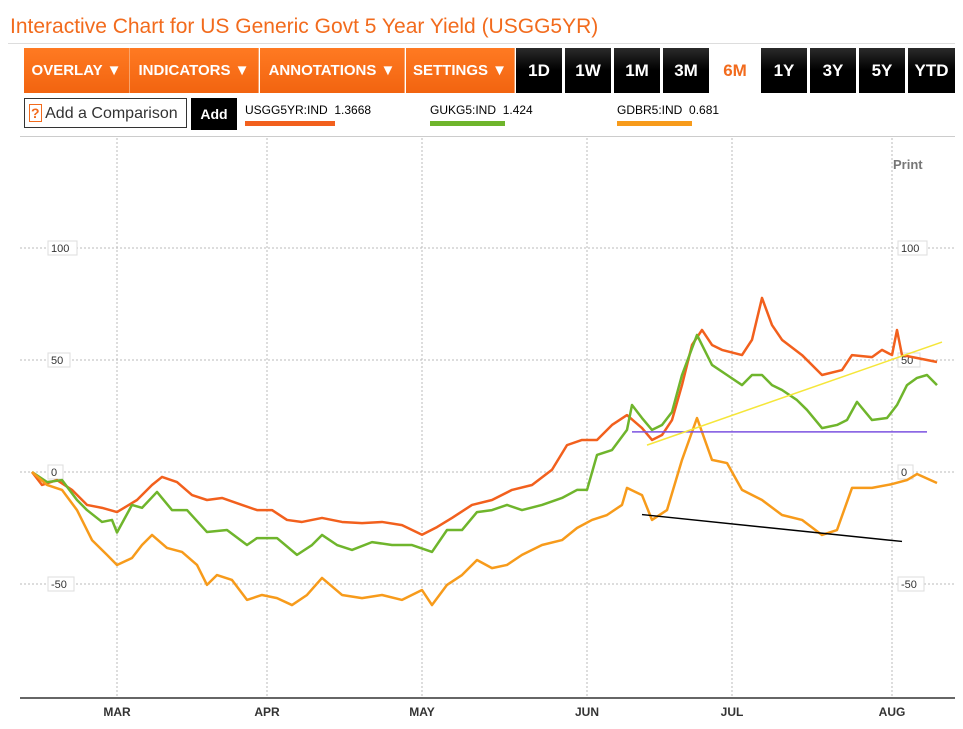 Image resolution: width=963 pixels, height=729 pixels. I want to click on range-3m: 3M, so click(686, 70).